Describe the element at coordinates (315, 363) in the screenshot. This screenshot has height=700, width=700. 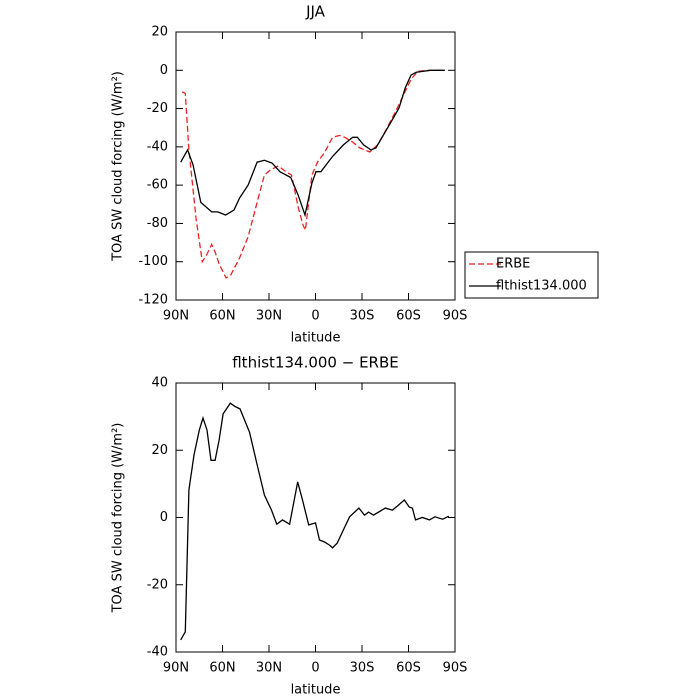
I see `chart-title: flthist134.000 − ERBE` at that location.